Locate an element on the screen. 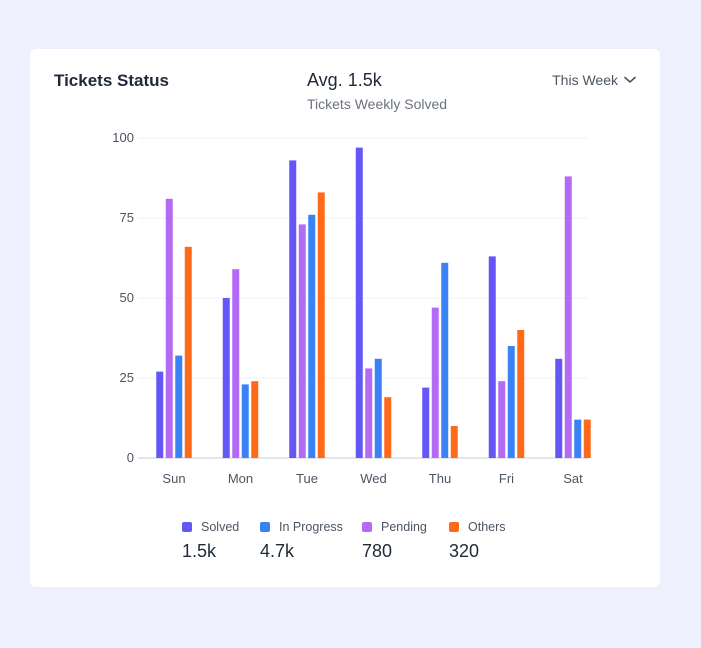 The image size is (701, 648). x-tick-label: Thu is located at coordinates (440, 478).